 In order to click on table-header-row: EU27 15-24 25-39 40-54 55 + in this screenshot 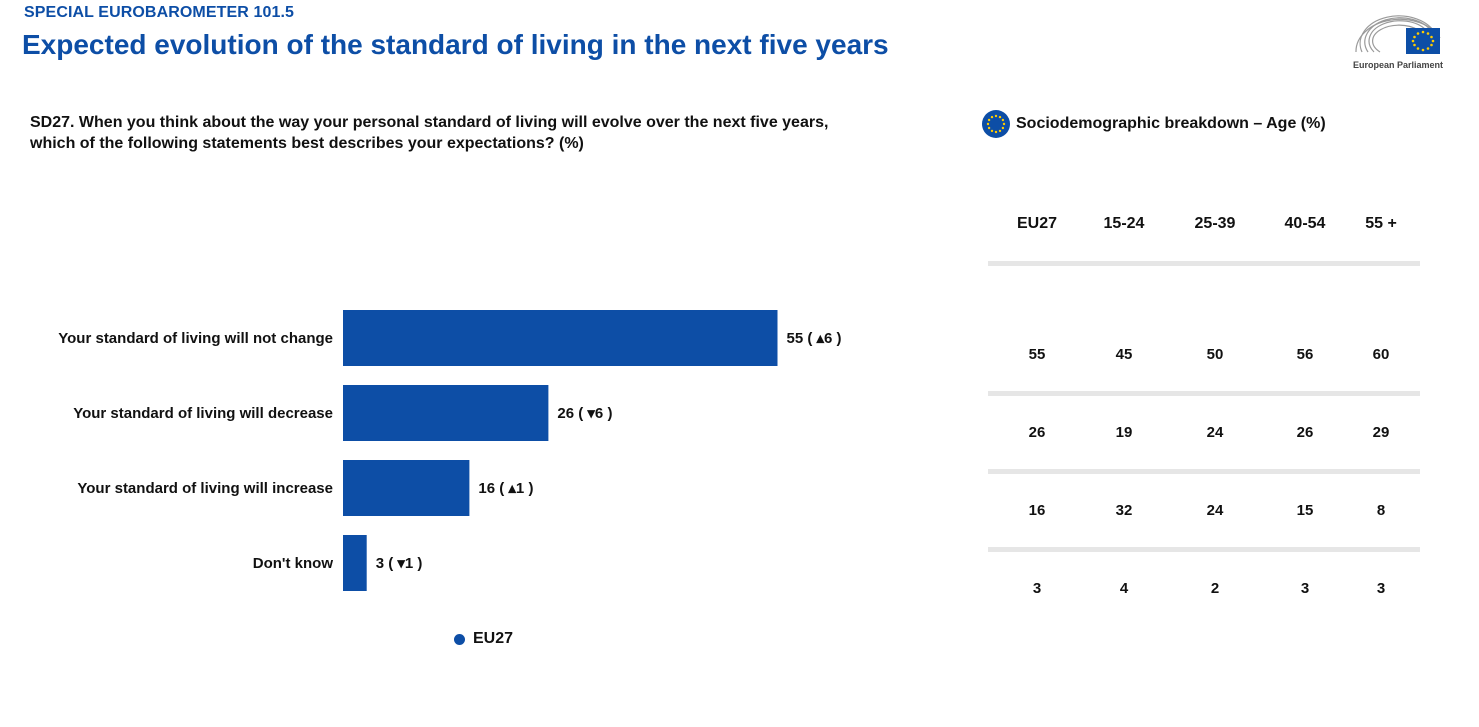, I will do `click(1204, 224)`.